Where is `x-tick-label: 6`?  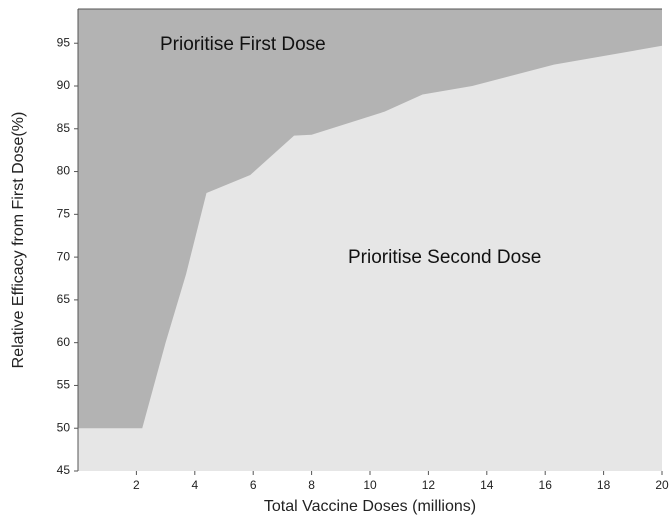 x-tick-label: 6 is located at coordinates (253, 485).